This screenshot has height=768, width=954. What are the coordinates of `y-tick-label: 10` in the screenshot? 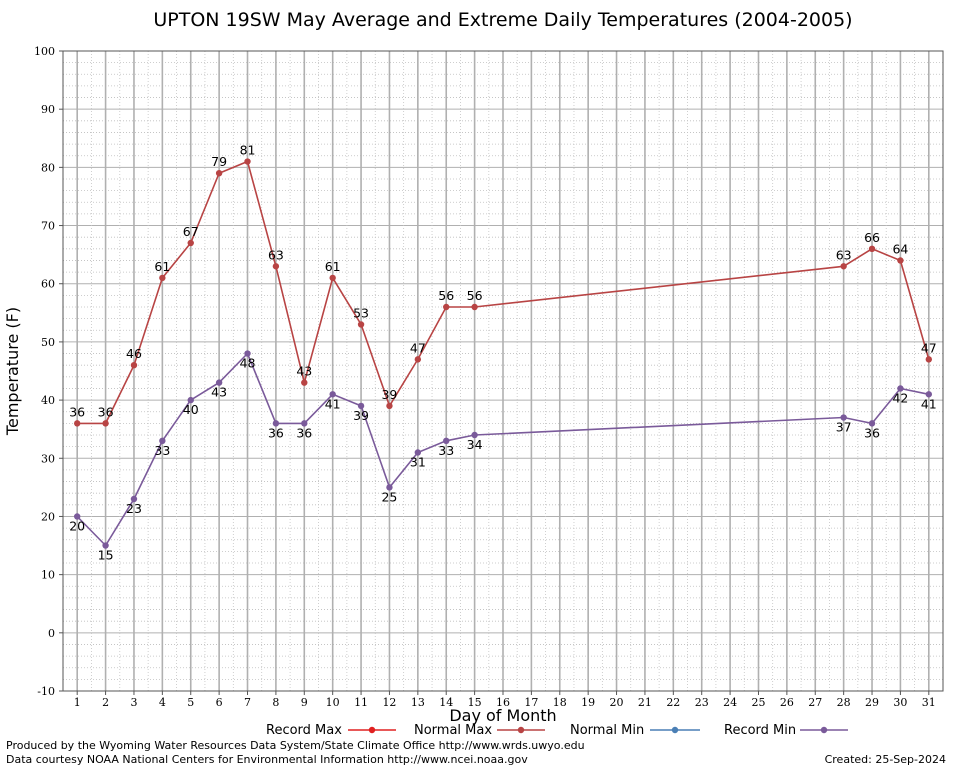 It's located at (48, 575).